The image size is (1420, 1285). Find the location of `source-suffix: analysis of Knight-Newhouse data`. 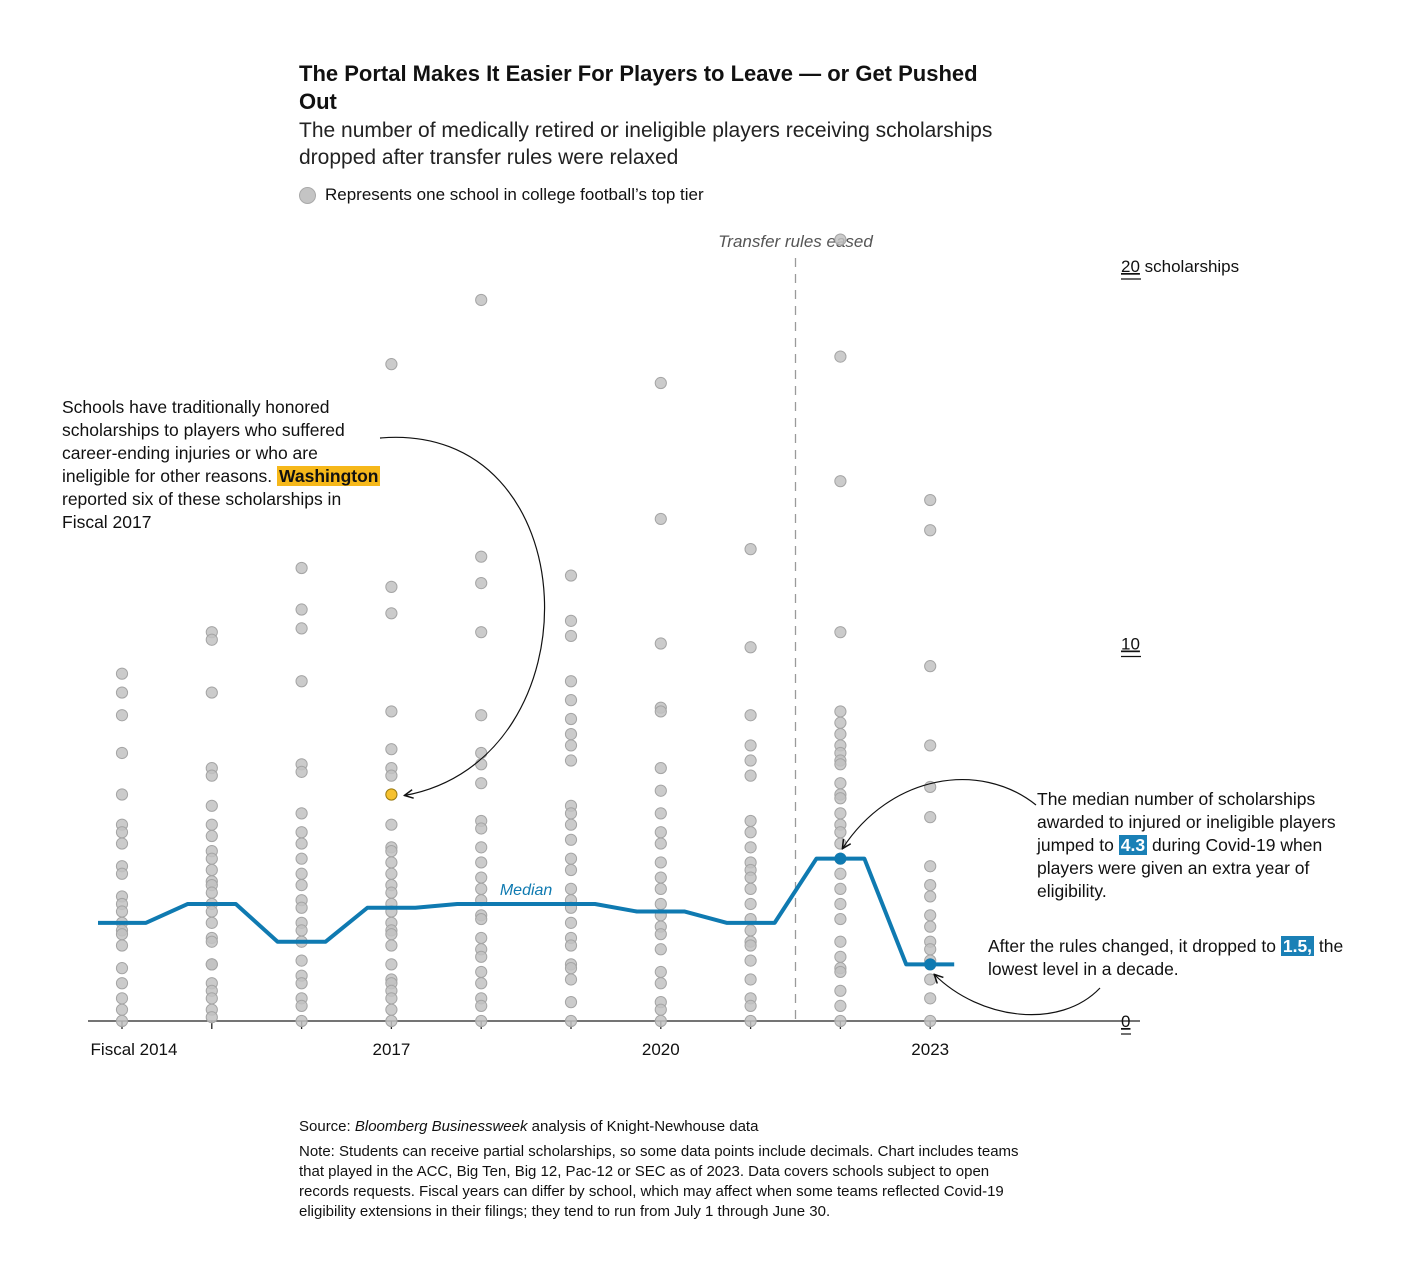

source-suffix: analysis of Knight-Newhouse data is located at coordinates (643, 1126).